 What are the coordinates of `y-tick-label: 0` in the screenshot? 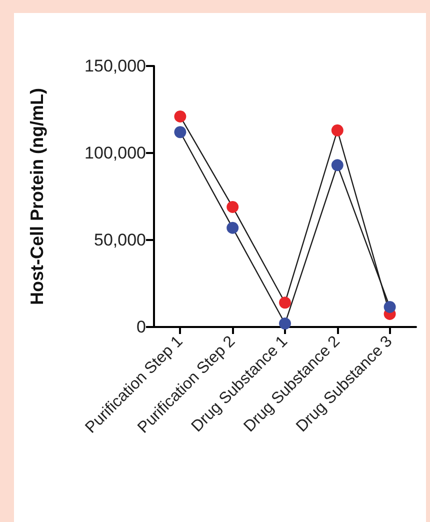 It's located at (141, 327).